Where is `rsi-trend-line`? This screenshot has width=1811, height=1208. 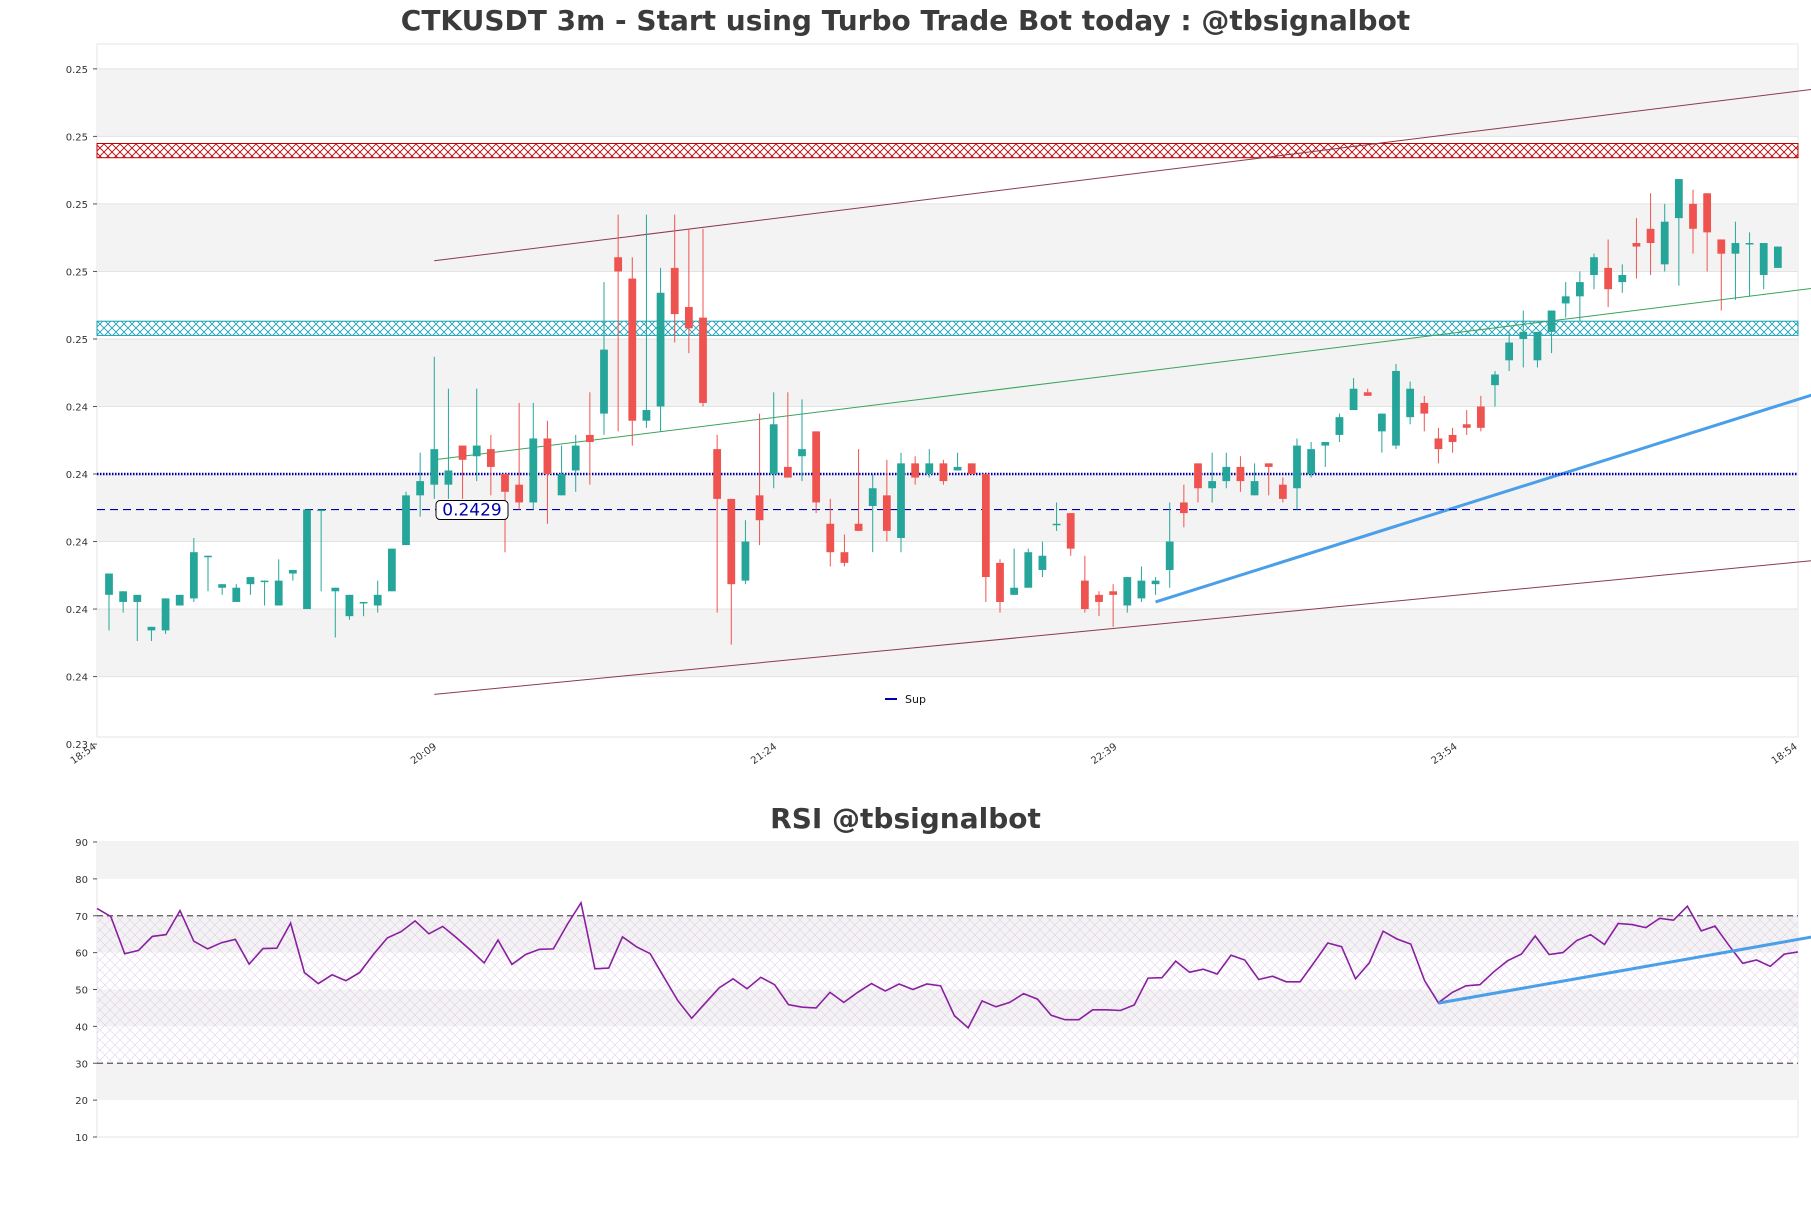
rsi-trend-line is located at coordinates (1624, 970).